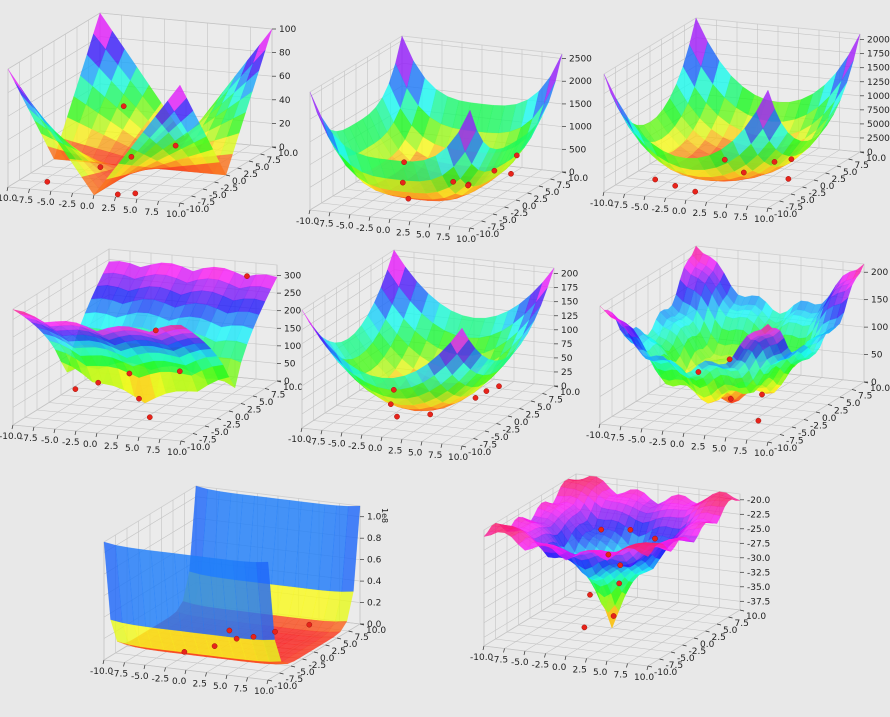  What do you see at coordinates (374, 539) in the screenshot?
I see `z-tick-label: 0.8` at bounding box center [374, 539].